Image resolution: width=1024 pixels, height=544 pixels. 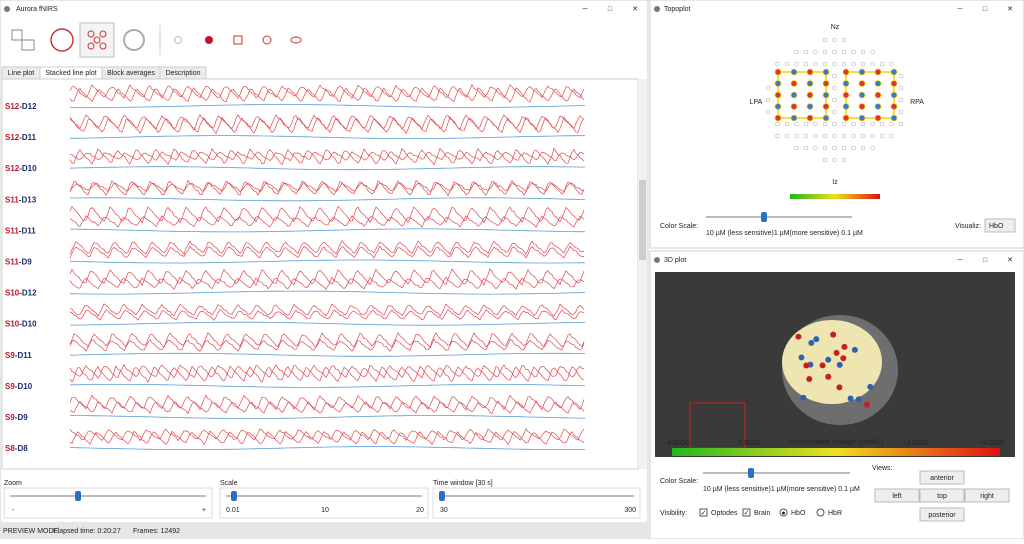 I want to click on channel-source: S9, so click(x=10, y=417).